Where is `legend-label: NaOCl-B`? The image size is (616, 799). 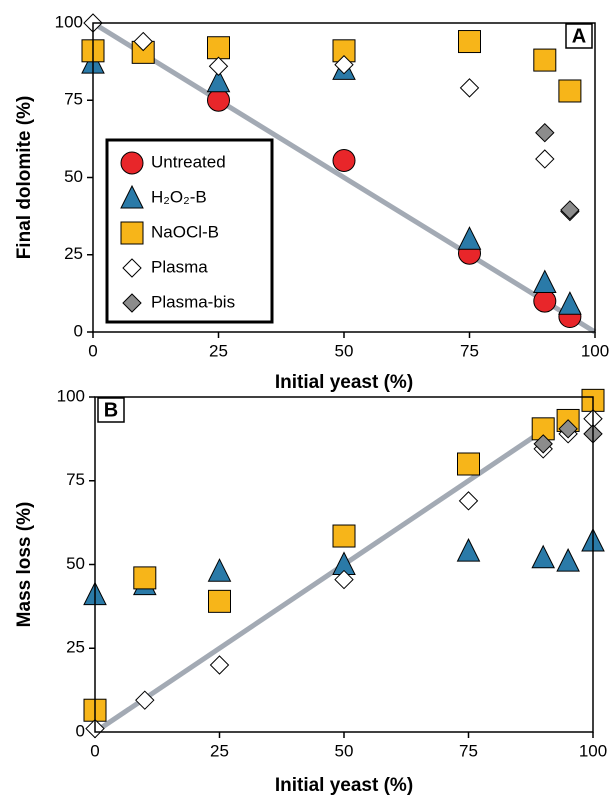 legend-label: NaOCl-B is located at coordinates (185, 231).